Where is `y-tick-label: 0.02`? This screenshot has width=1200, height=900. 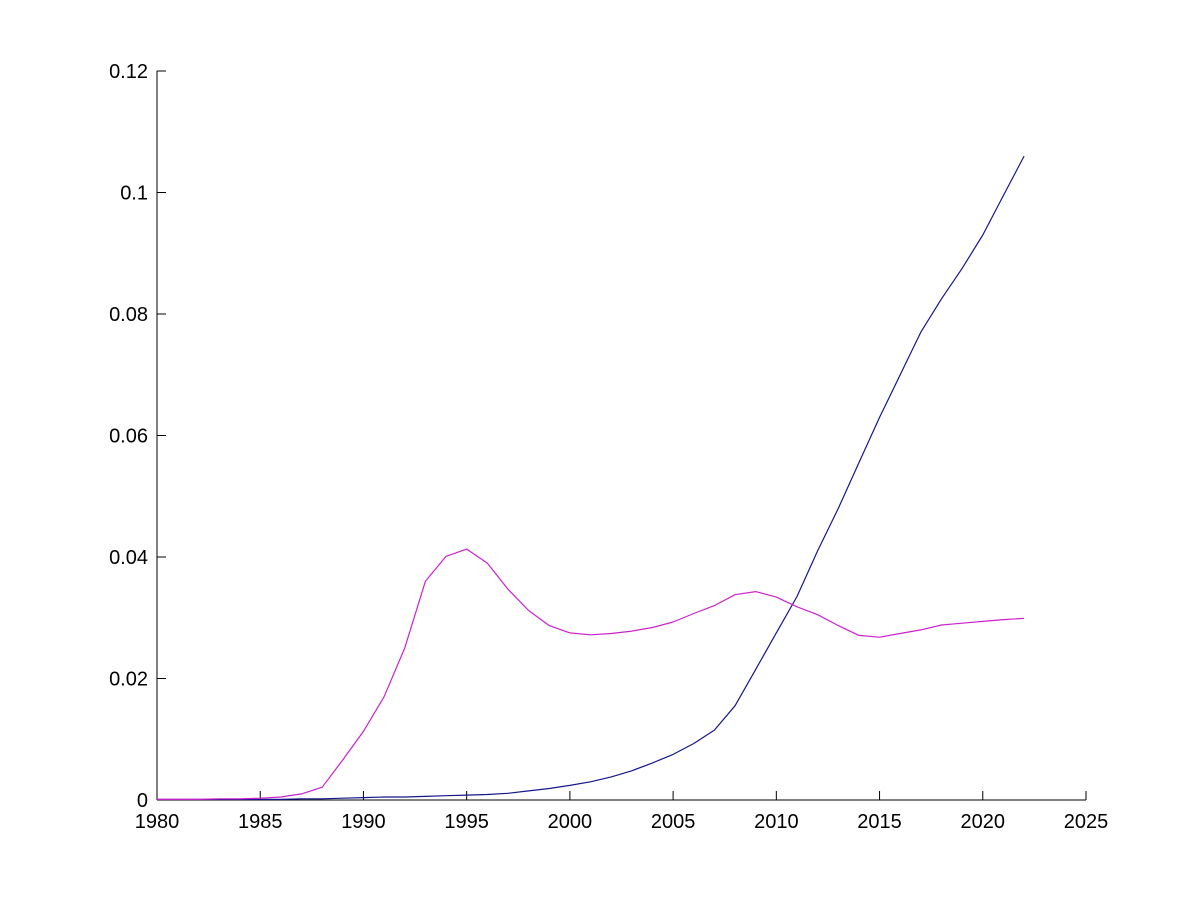
y-tick-label: 0.02 is located at coordinates (128, 680).